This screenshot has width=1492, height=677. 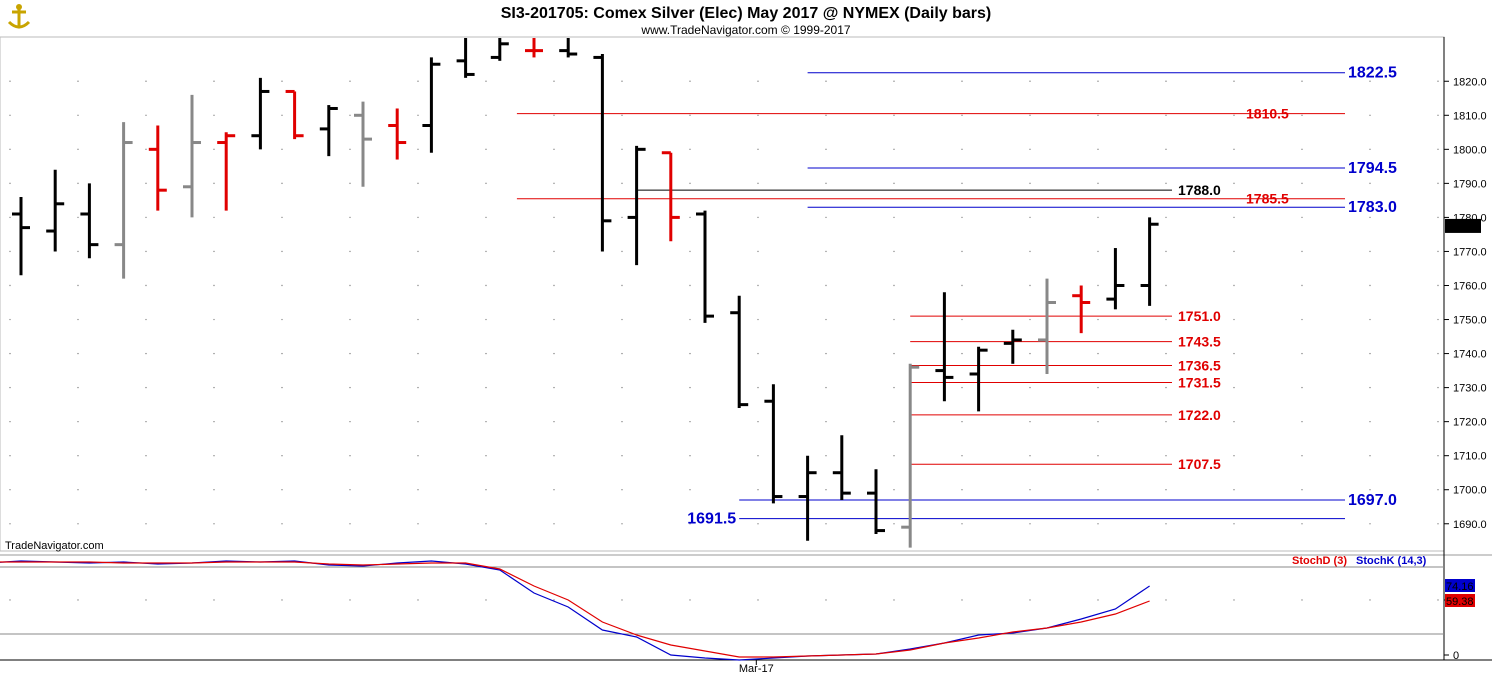 I want to click on level-label: 1707.5, so click(x=1199, y=464).